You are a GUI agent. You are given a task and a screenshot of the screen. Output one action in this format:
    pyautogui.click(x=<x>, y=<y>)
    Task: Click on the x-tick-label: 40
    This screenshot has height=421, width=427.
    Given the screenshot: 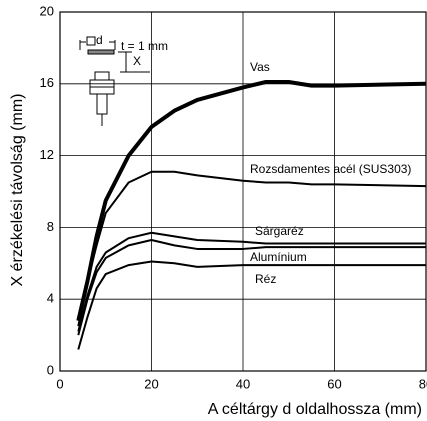 What is the action you would take?
    pyautogui.click(x=243, y=383)
    